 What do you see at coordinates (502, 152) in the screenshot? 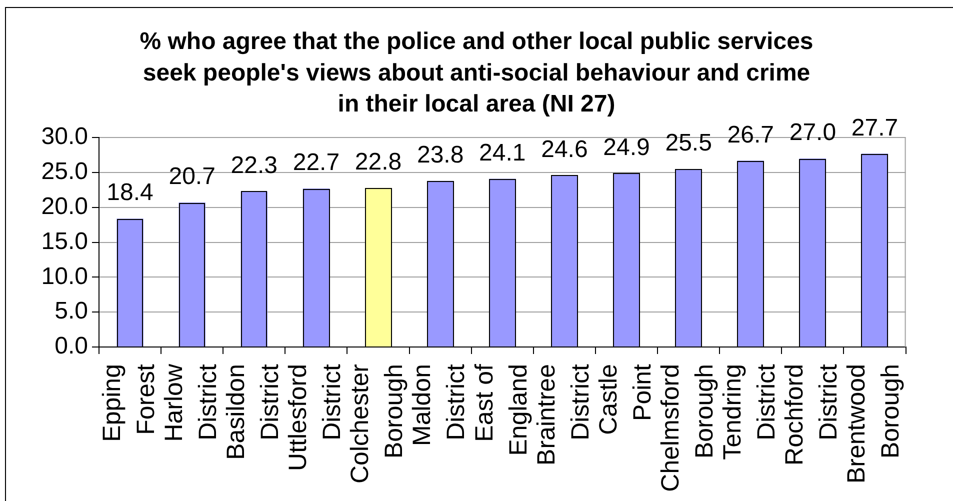
I see `data-label: 24.1` at bounding box center [502, 152].